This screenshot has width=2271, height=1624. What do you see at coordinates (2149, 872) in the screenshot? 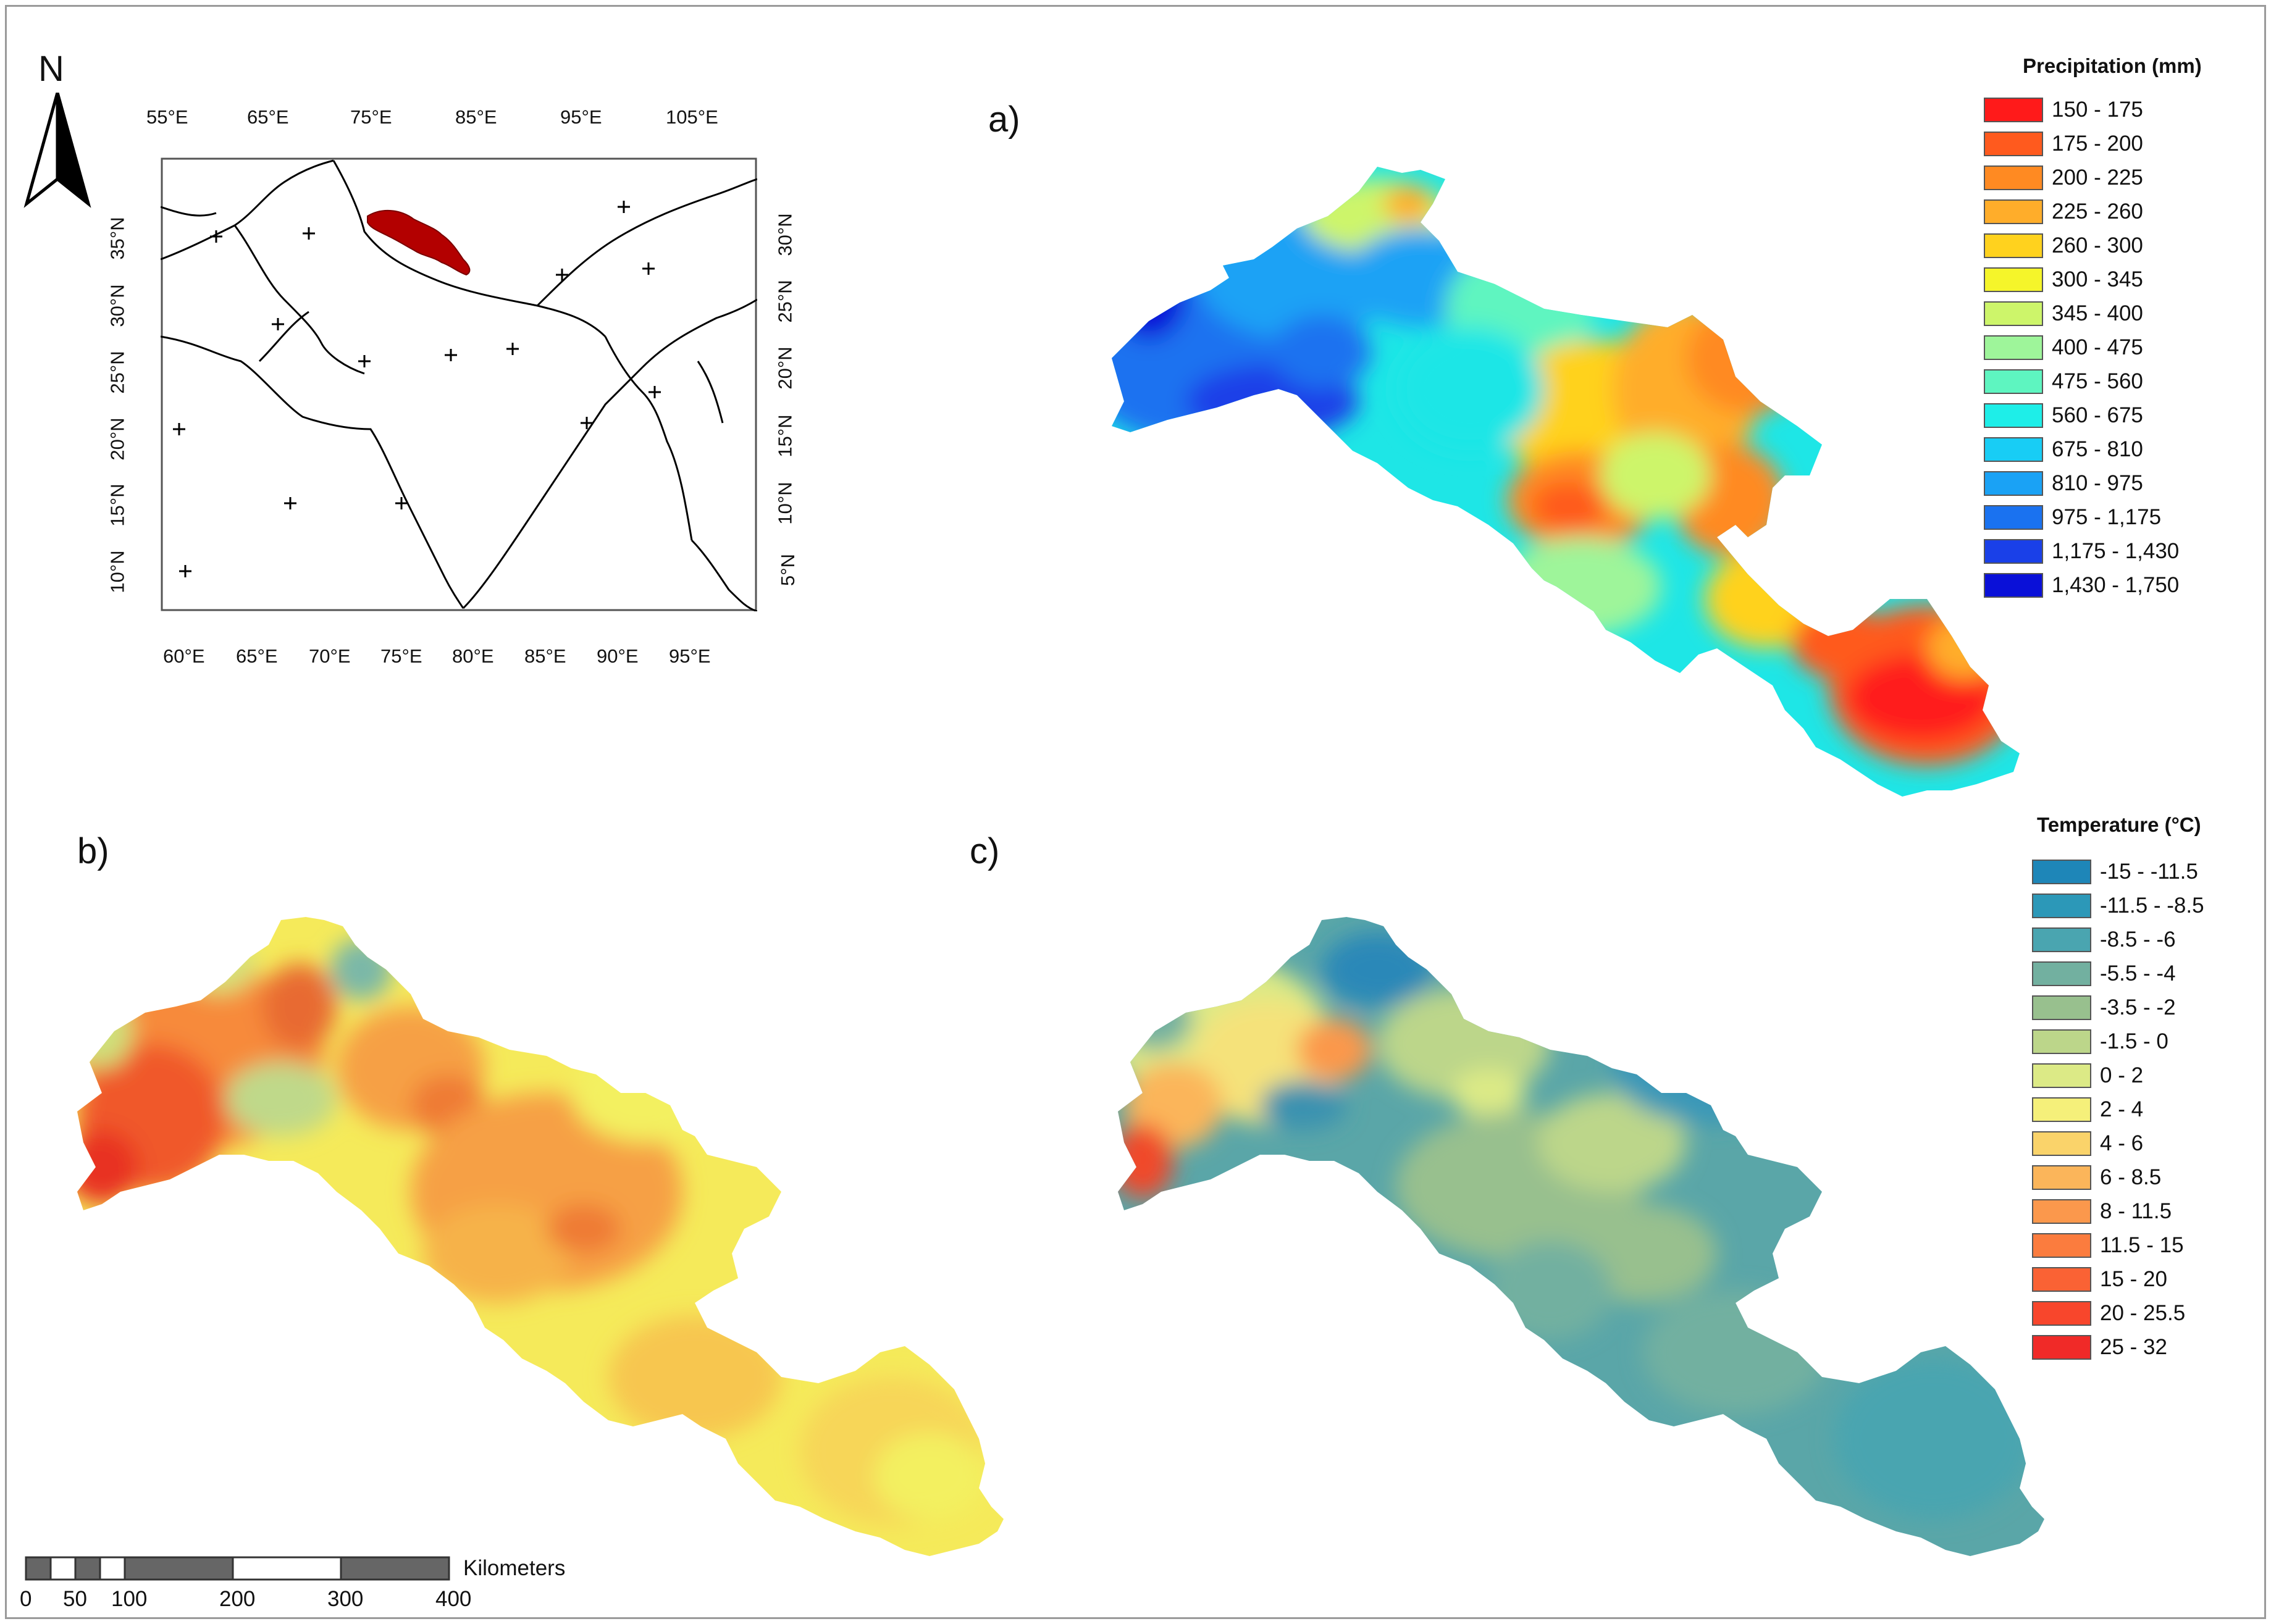
I see `legend-label: -15 - -11.5` at bounding box center [2149, 872].